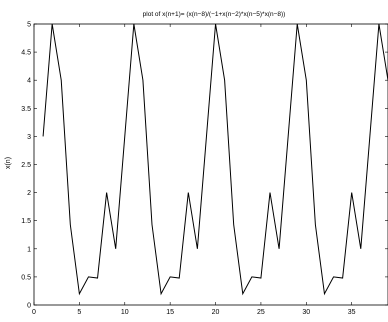 This screenshot has height=322, width=388. I want to click on y-tick-label: 2.5, so click(26, 165).